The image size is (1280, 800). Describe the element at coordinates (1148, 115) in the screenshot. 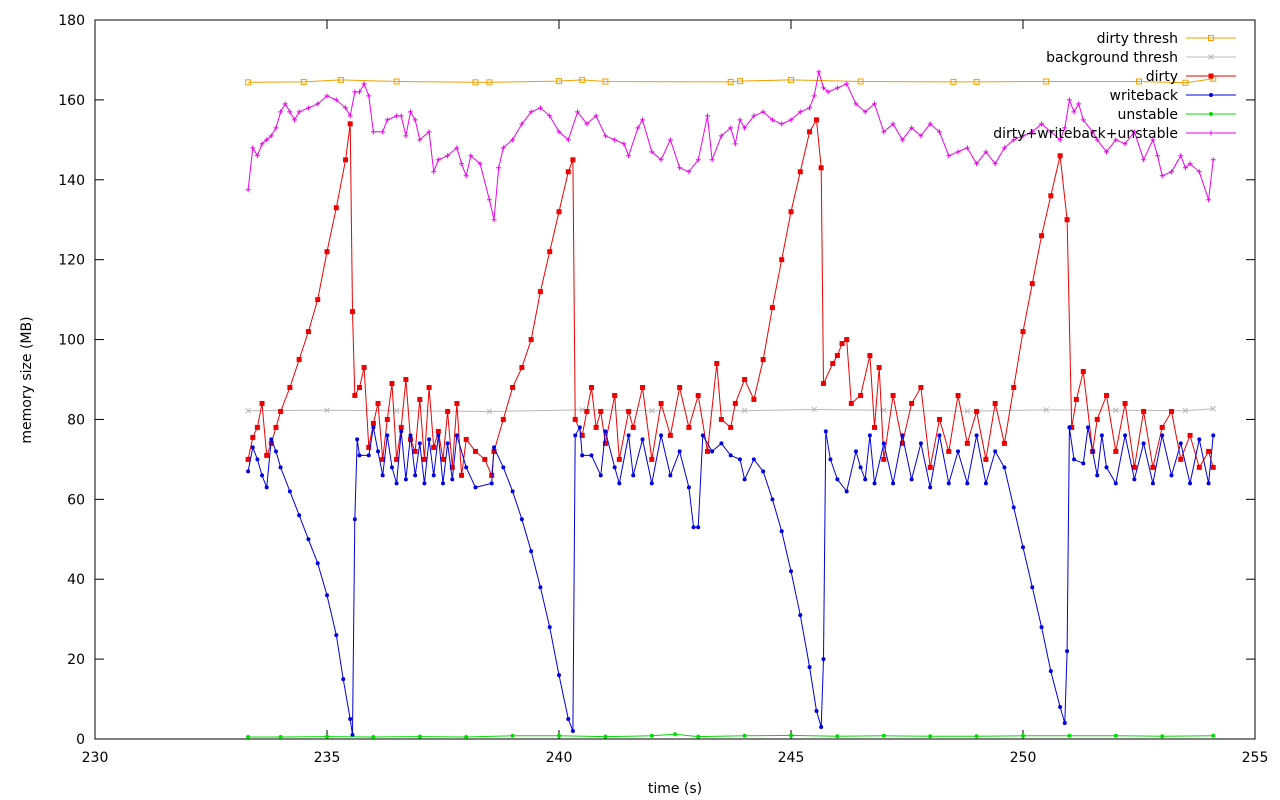

I see `legend-label: unstable` at that location.